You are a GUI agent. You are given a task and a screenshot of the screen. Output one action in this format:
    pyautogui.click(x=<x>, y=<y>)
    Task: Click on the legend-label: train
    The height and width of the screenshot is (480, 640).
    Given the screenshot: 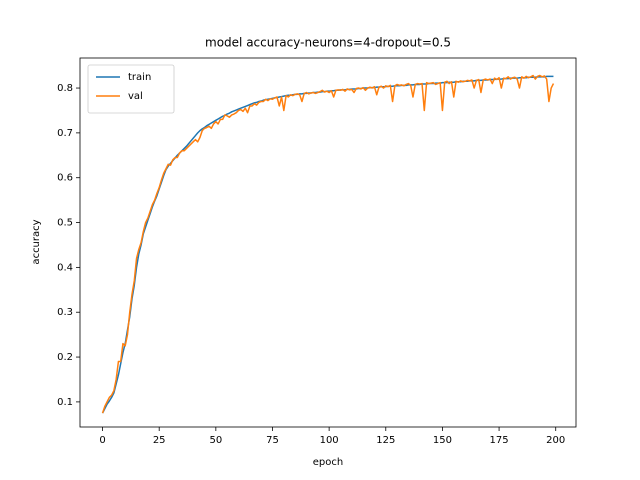 What is the action you would take?
    pyautogui.click(x=139, y=77)
    